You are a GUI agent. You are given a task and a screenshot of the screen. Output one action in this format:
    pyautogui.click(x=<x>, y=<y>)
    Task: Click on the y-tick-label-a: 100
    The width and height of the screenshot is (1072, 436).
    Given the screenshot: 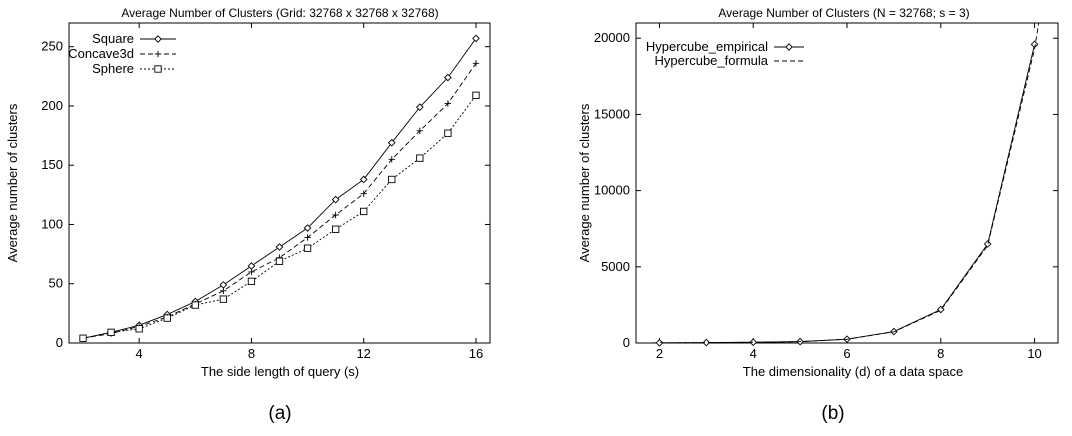 What is the action you would take?
    pyautogui.click(x=52, y=223)
    